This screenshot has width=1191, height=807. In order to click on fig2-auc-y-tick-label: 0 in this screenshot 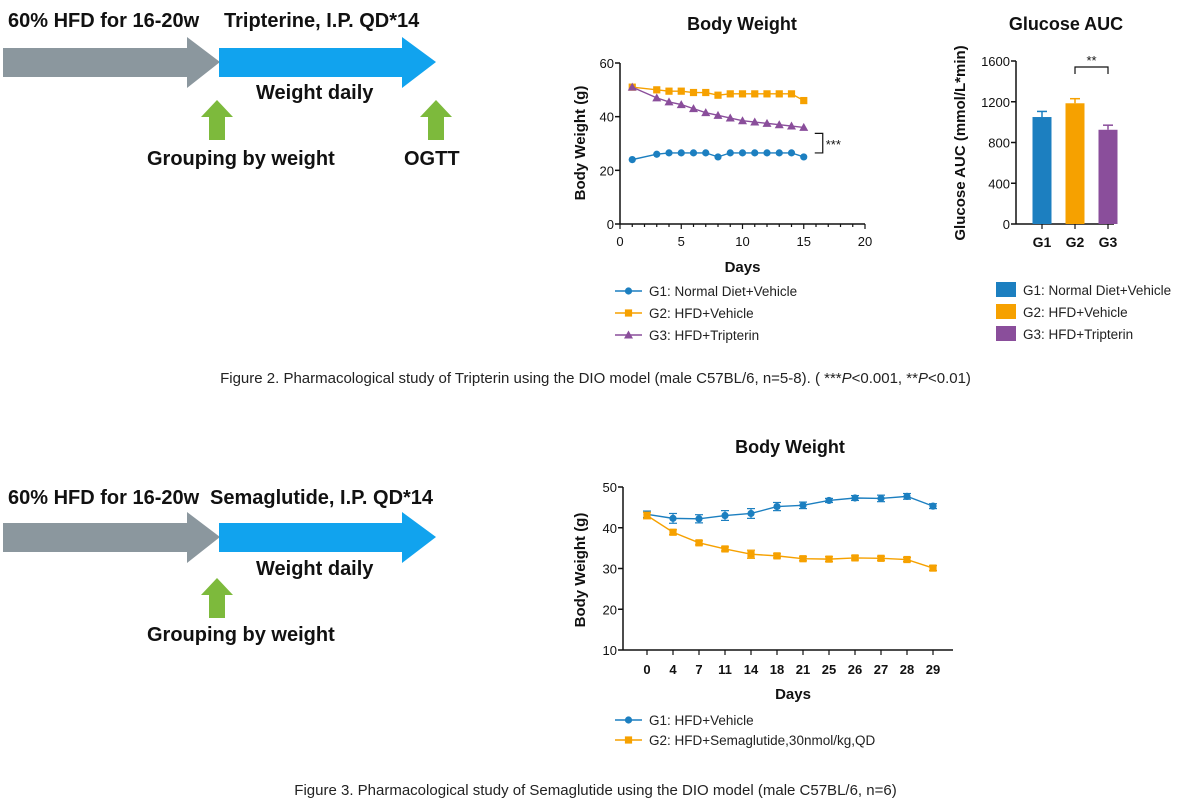, I will do `click(1006, 224)`.